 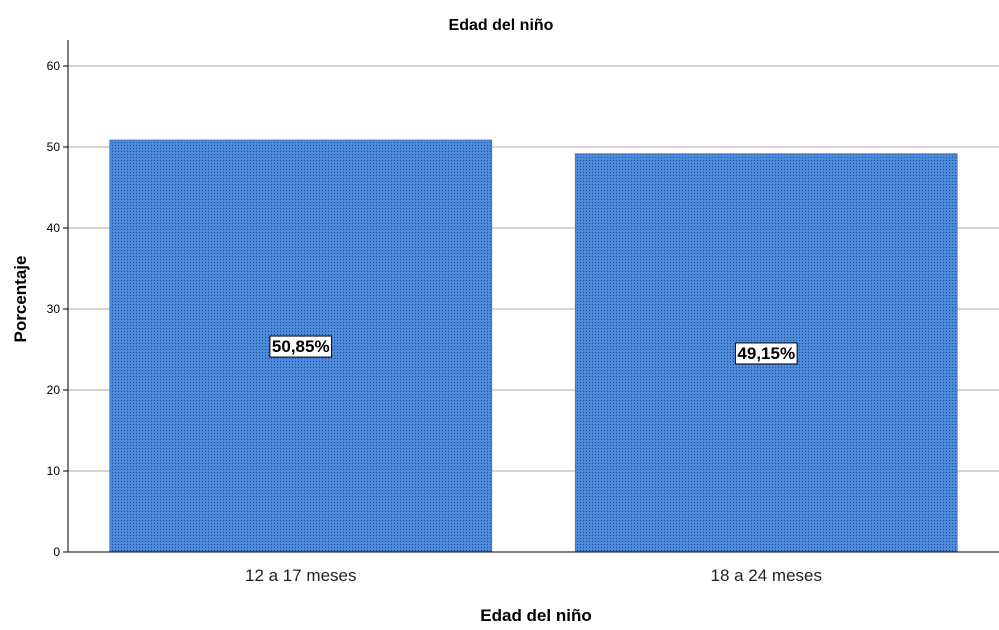 I want to click on data-label-text: 50,85%, so click(x=301, y=346).